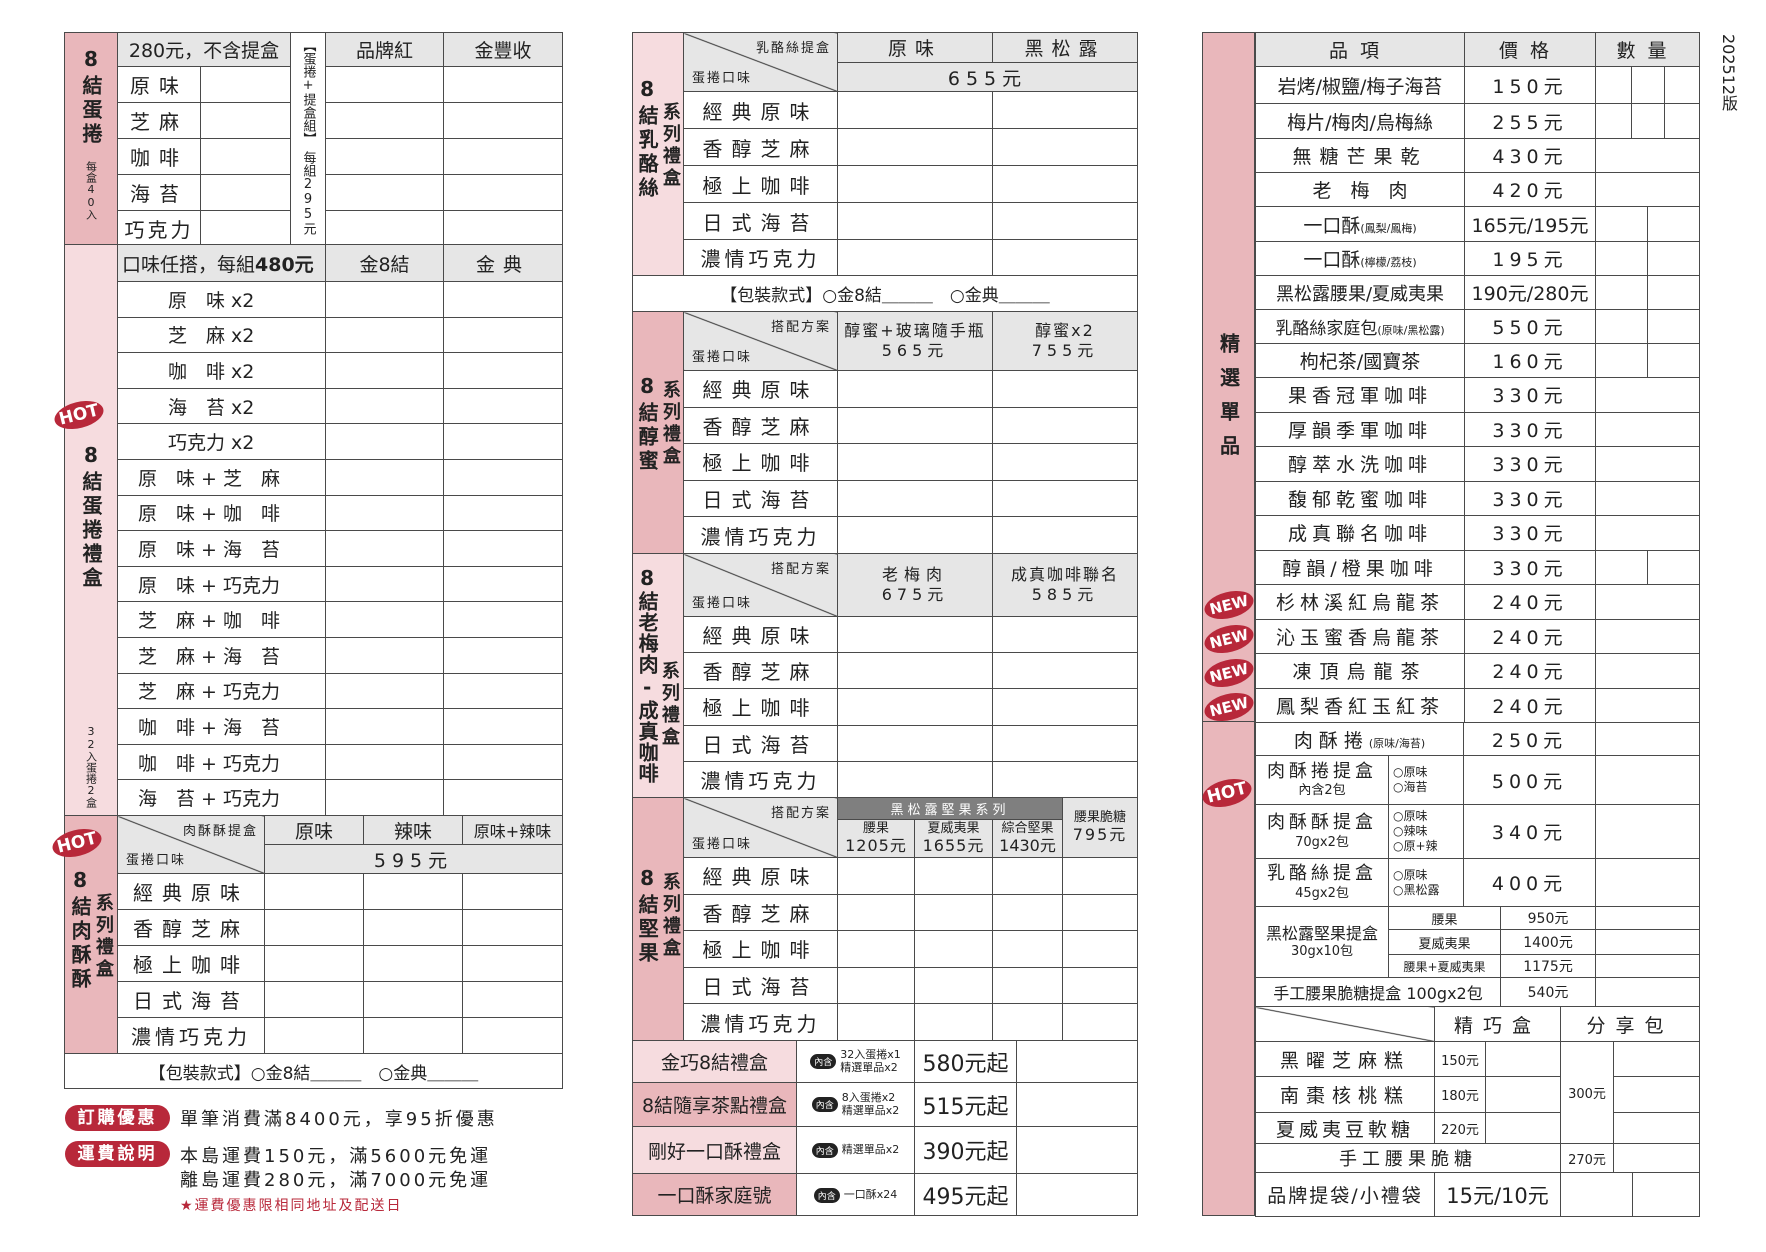 The height and width of the screenshot is (1252, 1766). I want to click on option-radio: ○海苔, so click(1410, 787).